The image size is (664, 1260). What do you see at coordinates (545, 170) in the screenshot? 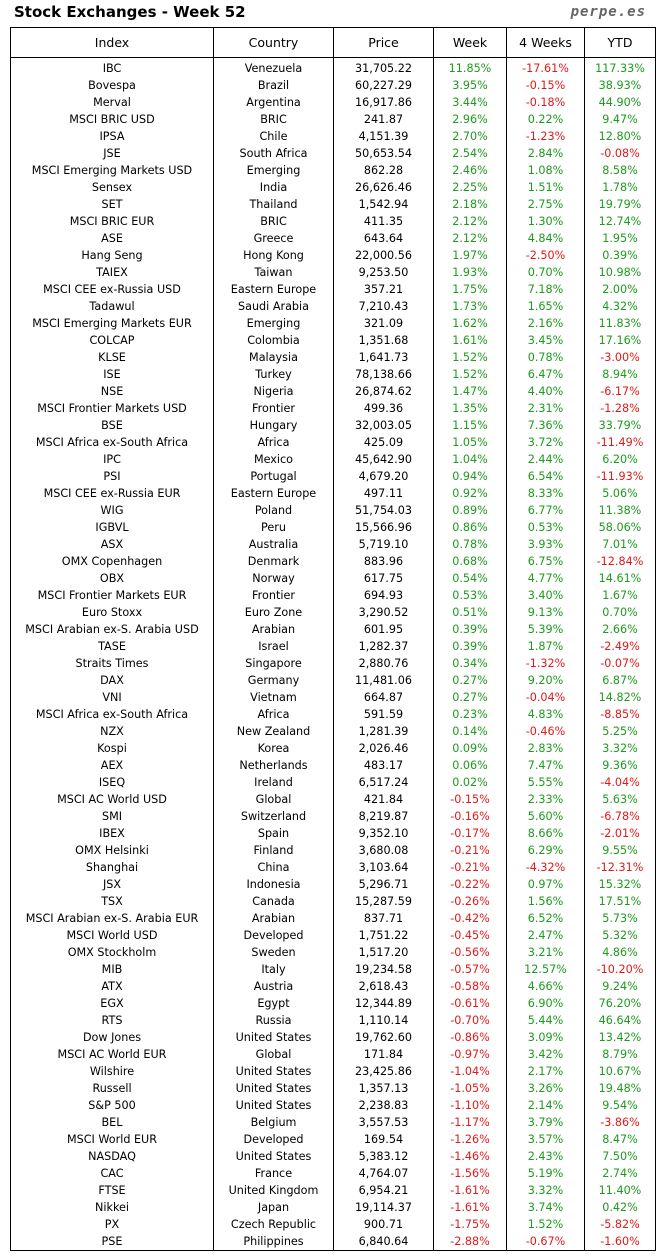
I see `cell-4-weeks: 1.08%` at bounding box center [545, 170].